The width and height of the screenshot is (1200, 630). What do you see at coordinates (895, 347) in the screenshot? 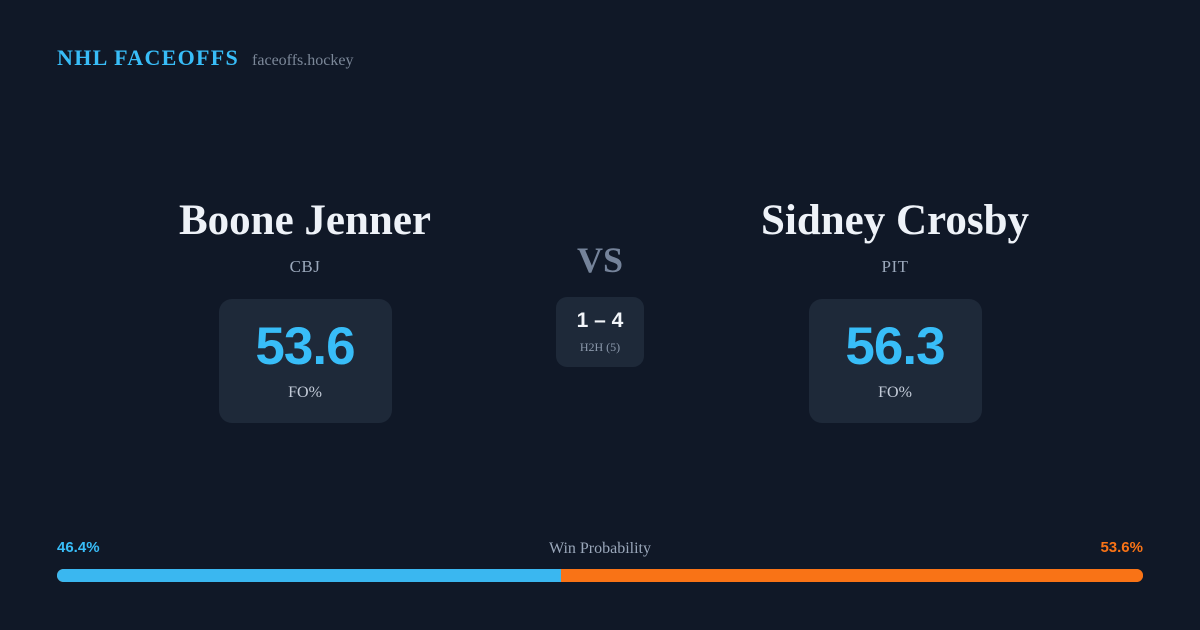
I see `faceoff-pct-right: 56.3` at bounding box center [895, 347].